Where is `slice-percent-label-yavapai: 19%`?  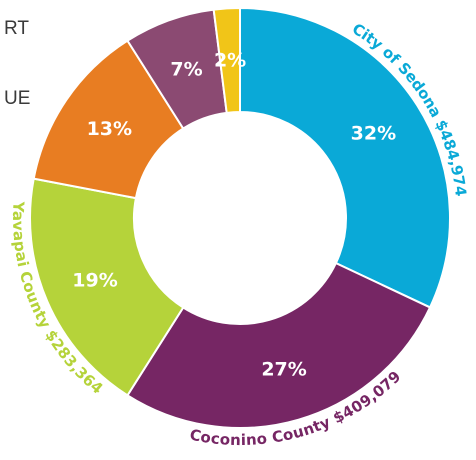
slice-percent-label-yavapai: 19% is located at coordinates (94, 281).